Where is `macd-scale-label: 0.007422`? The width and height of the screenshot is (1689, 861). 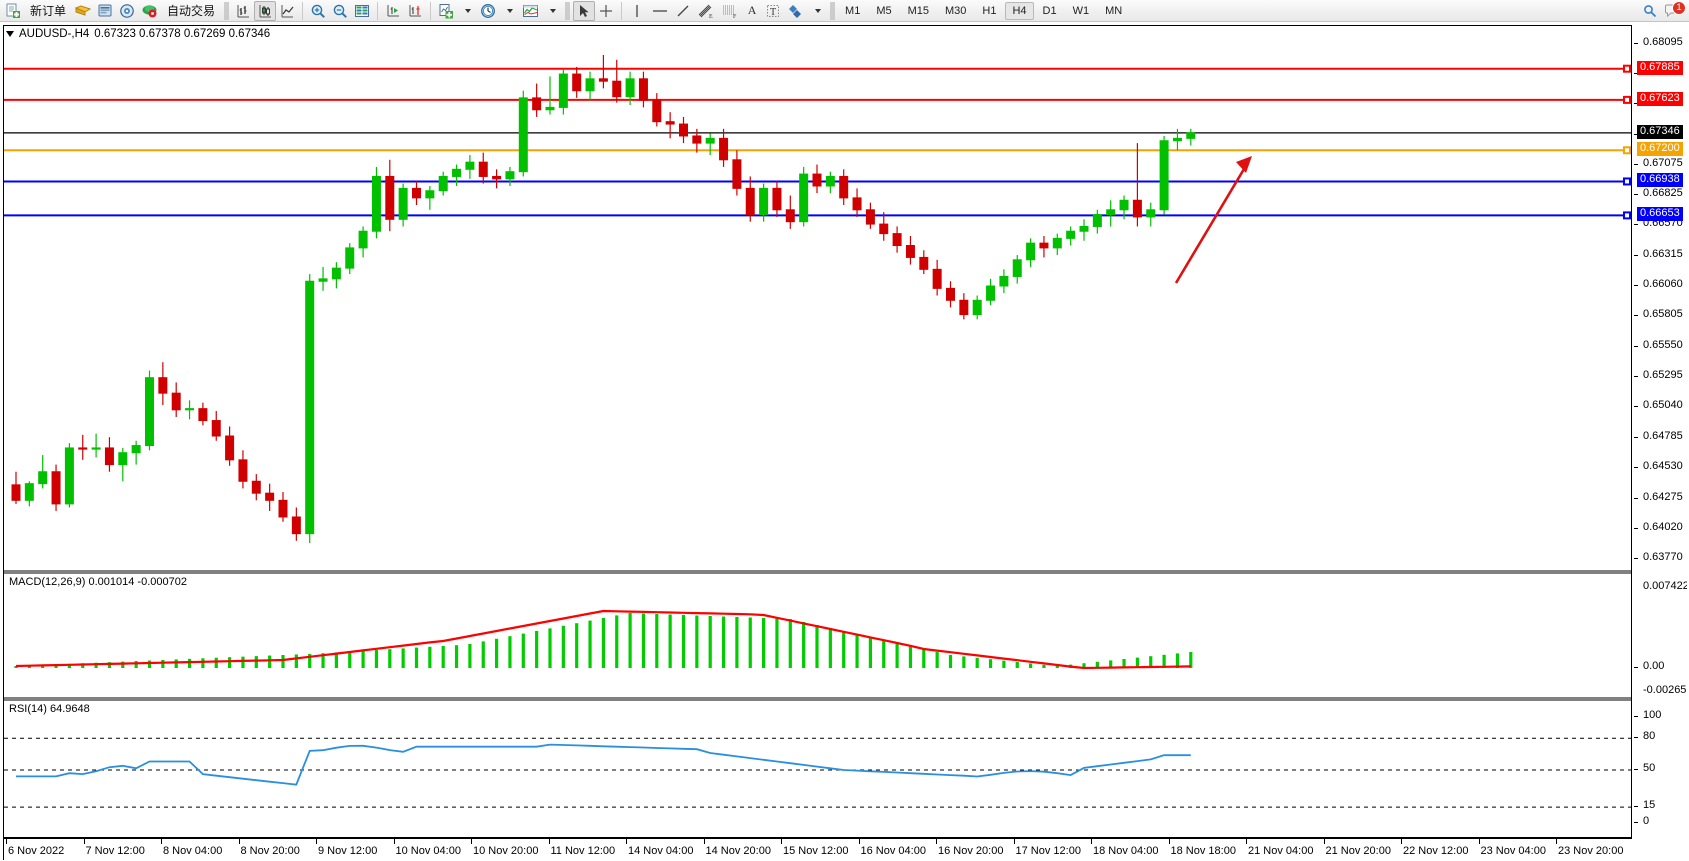
macd-scale-label: 0.007422 is located at coordinates (1665, 586).